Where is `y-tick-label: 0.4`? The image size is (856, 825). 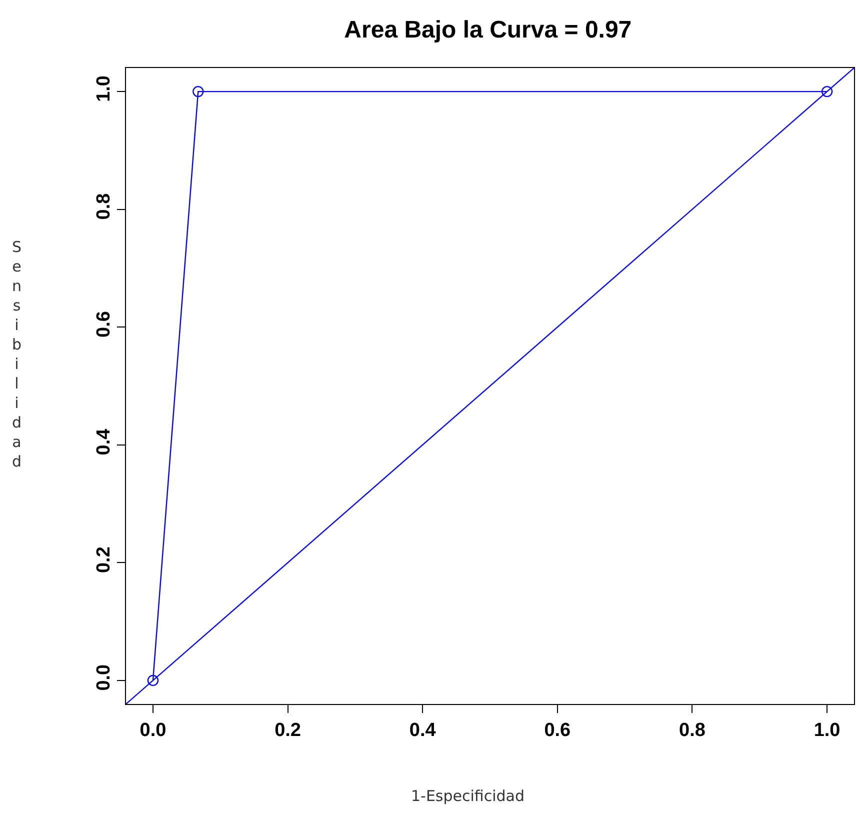 y-tick-label: 0.4 is located at coordinates (103, 442).